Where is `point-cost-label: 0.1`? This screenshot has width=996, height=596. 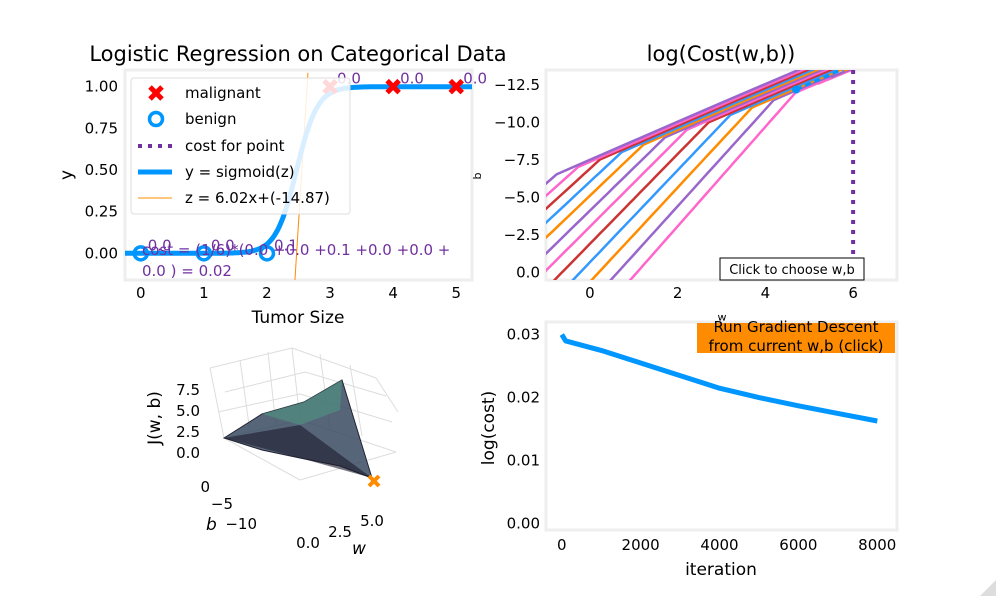 point-cost-label: 0.1 is located at coordinates (286, 245).